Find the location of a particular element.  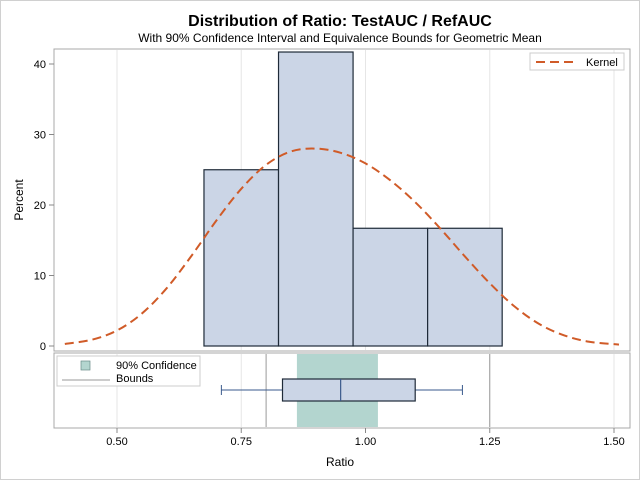

x-tick-label: 1.00 is located at coordinates (365, 442).